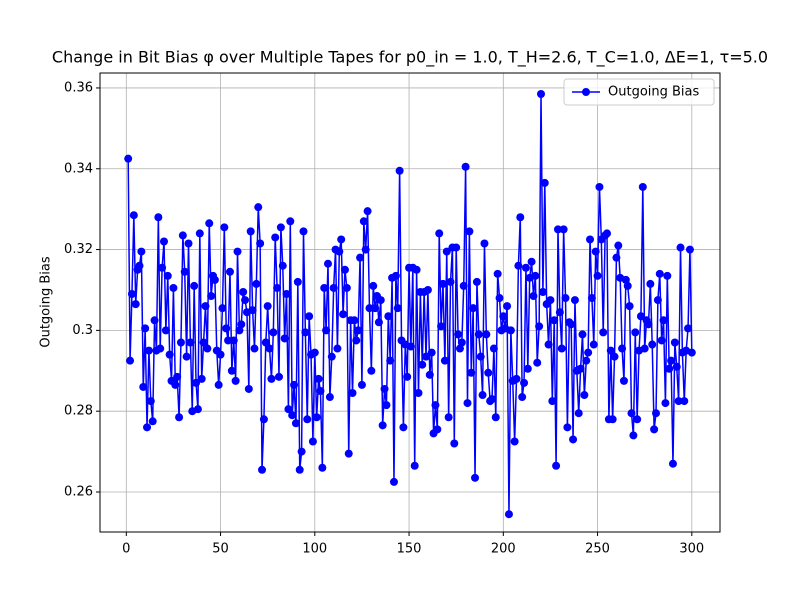 This screenshot has height=600, width=800. What do you see at coordinates (46, 302) in the screenshot?
I see `y-axis-label: Outgoing Bias` at bounding box center [46, 302].